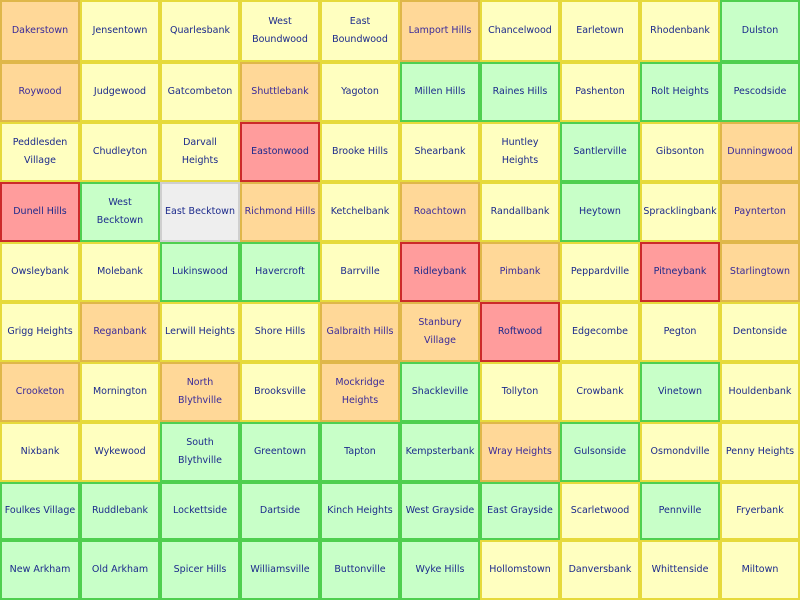 This screenshot has width=800, height=600. Describe the element at coordinates (280, 511) in the screenshot. I see `suburb-cell: Dartside` at that location.